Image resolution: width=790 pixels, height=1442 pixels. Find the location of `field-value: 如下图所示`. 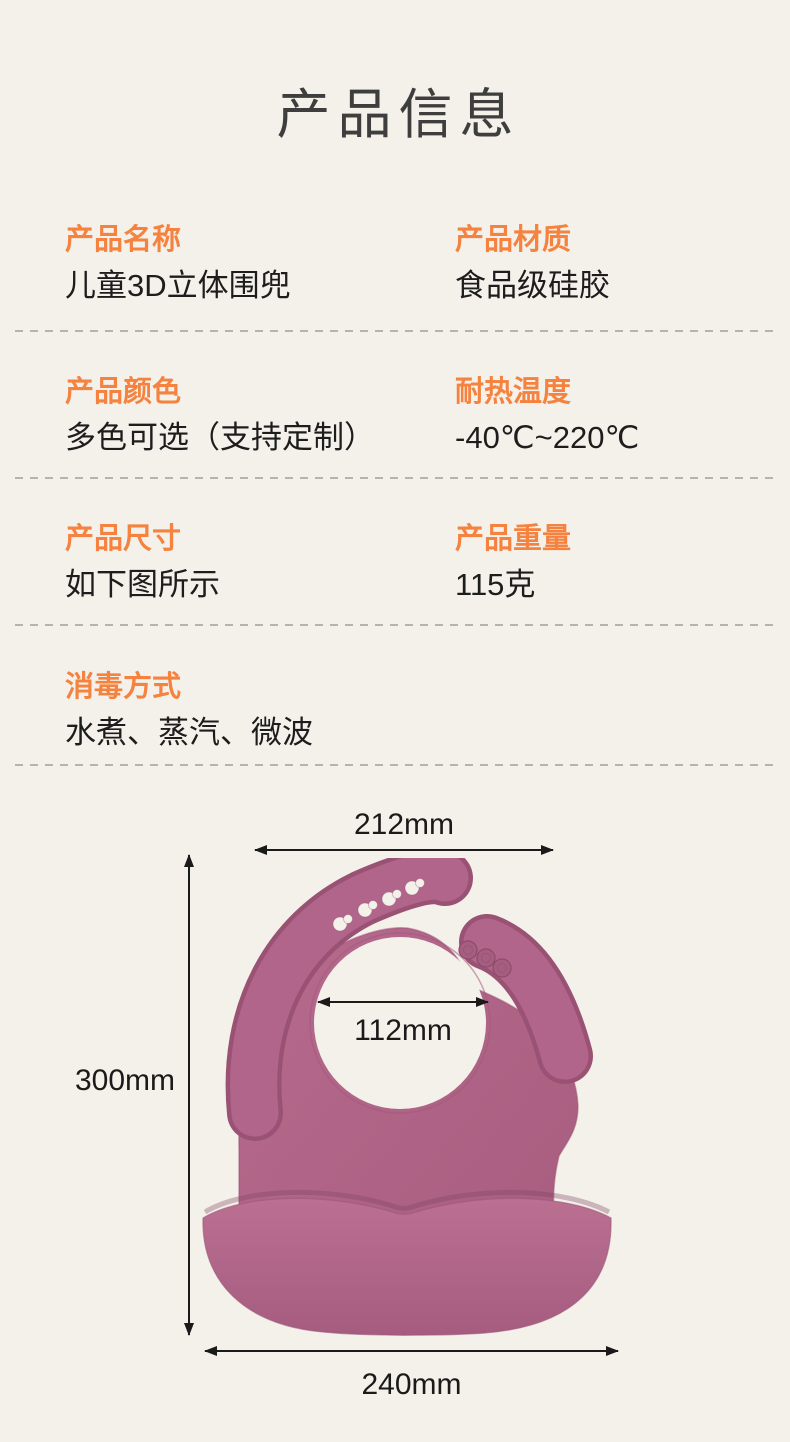

field-value: 如下图所示 is located at coordinates (142, 584).